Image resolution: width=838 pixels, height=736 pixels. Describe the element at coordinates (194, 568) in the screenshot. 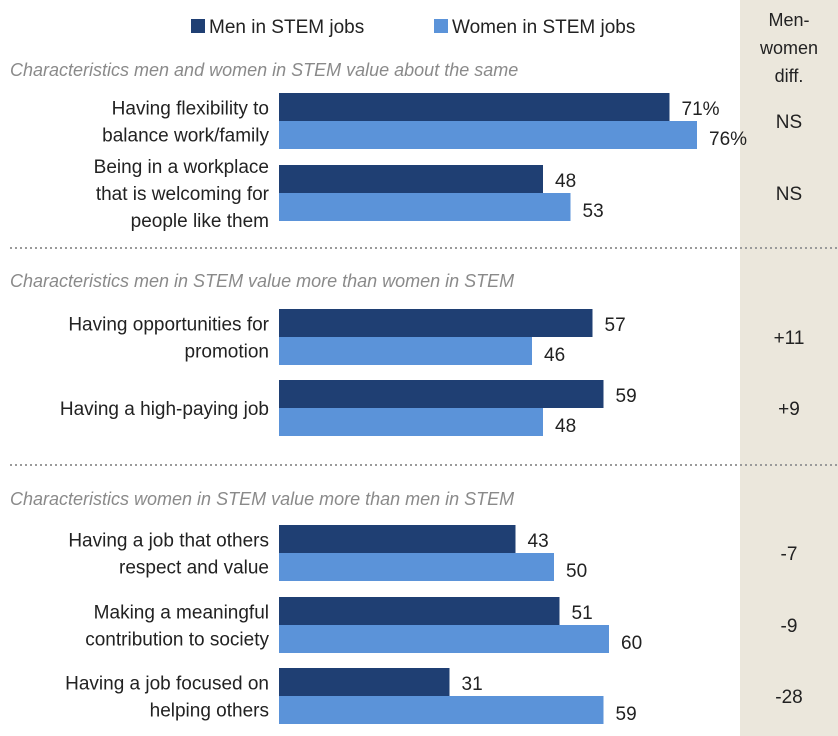

I see `category-label: respect and value` at that location.